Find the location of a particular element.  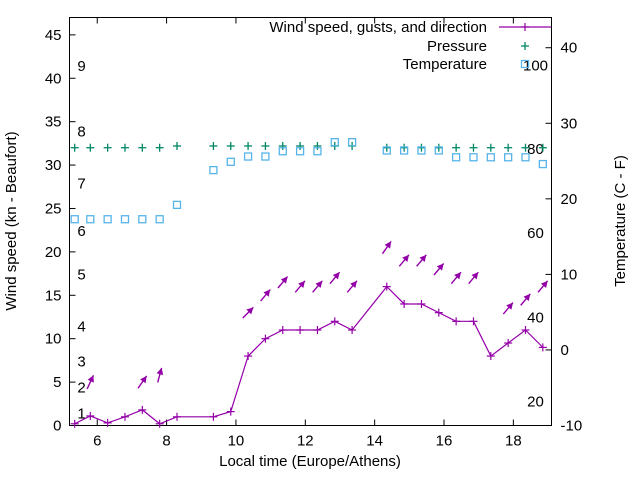

fahrenheit-label: 40 is located at coordinates (535, 318).